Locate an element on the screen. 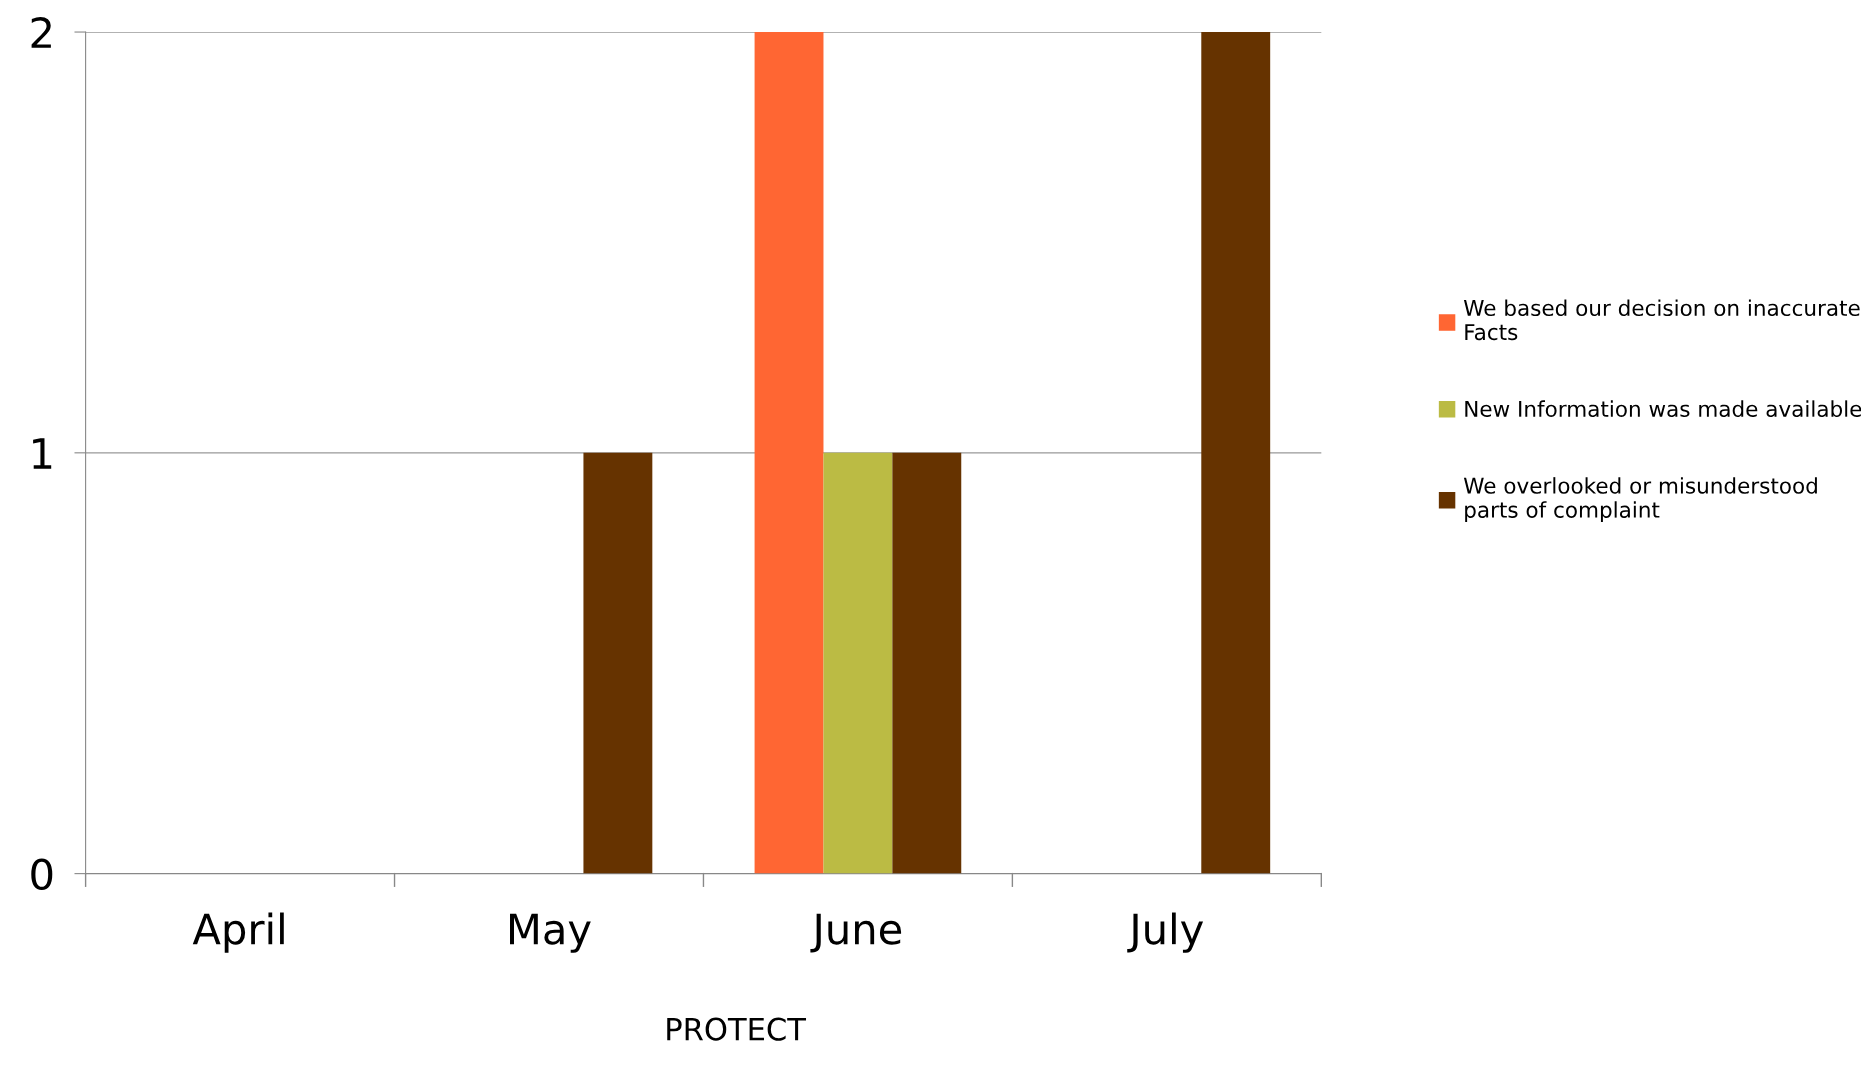 Image resolution: width=1861 pixels, height=1068 pixels. legend-label: We overlooked or misunderstood parts of complaint is located at coordinates (1640, 500).